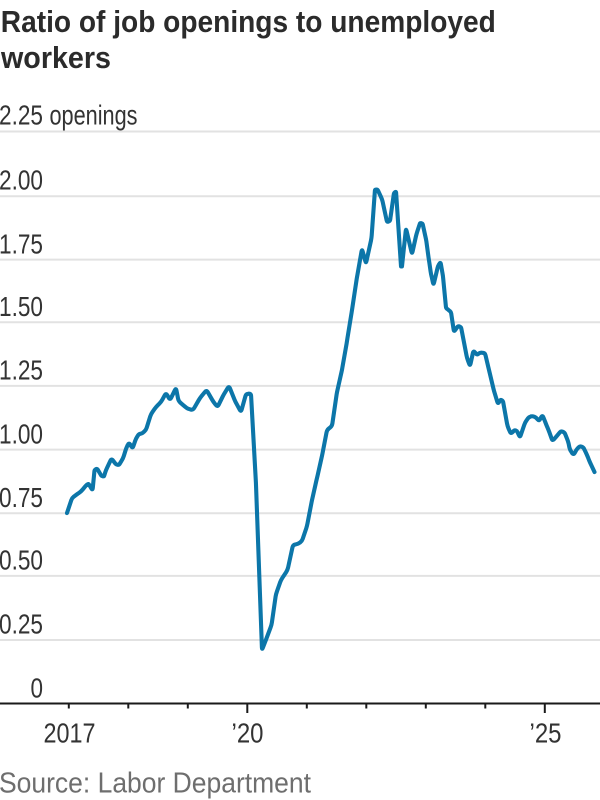 The image size is (600, 800). I want to click on svg-text: ’20, so click(248, 733).